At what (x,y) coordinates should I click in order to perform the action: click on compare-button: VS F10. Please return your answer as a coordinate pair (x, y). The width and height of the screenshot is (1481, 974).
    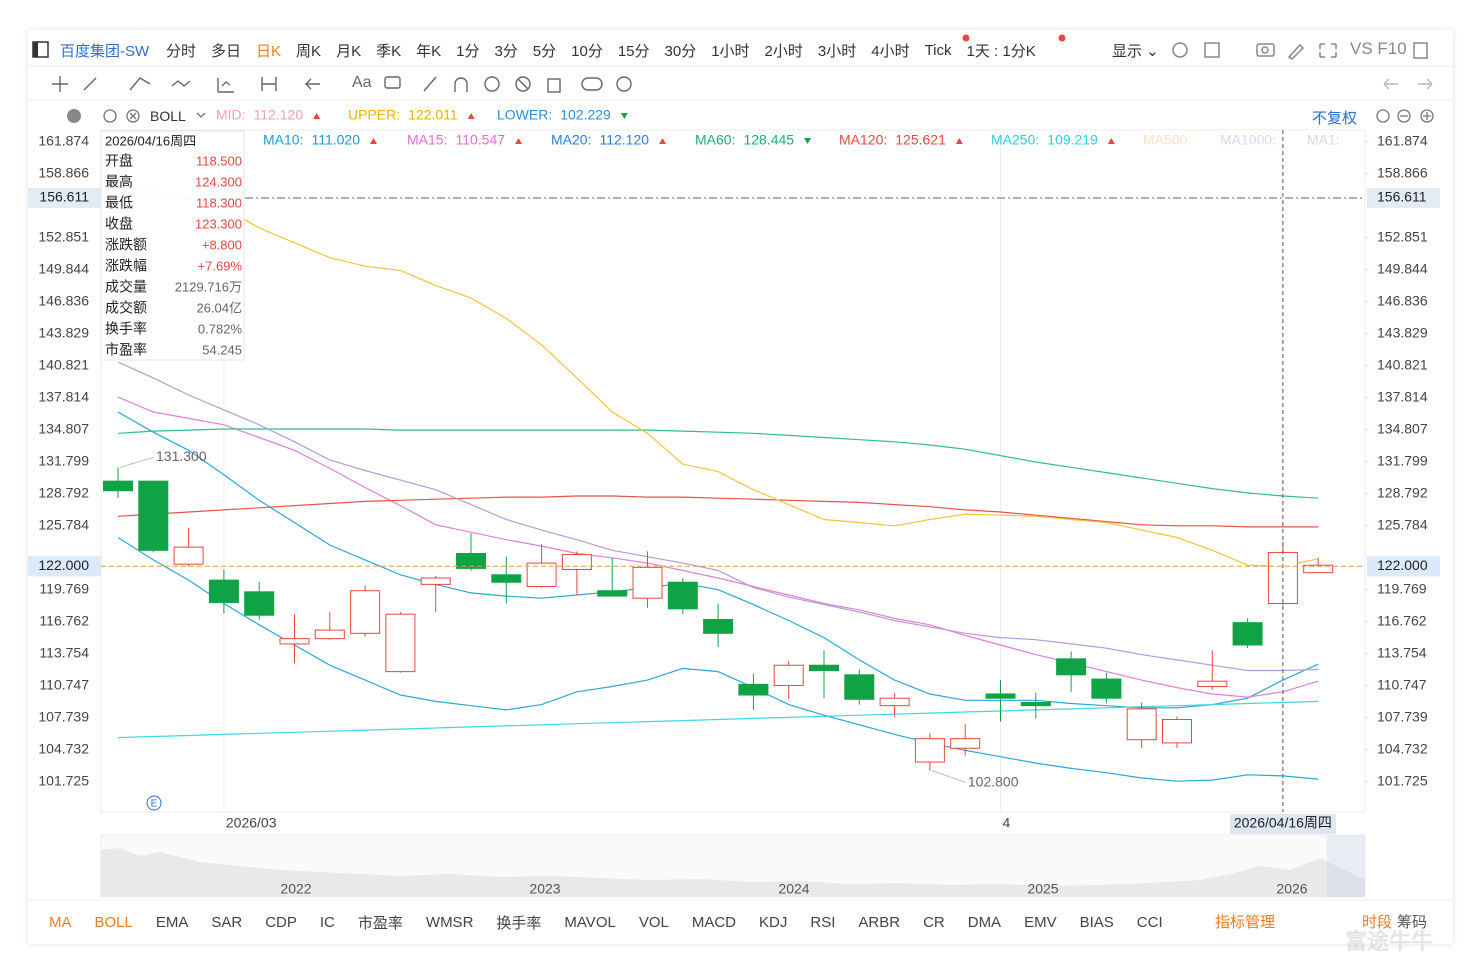
    Looking at the image, I should click on (1378, 48).